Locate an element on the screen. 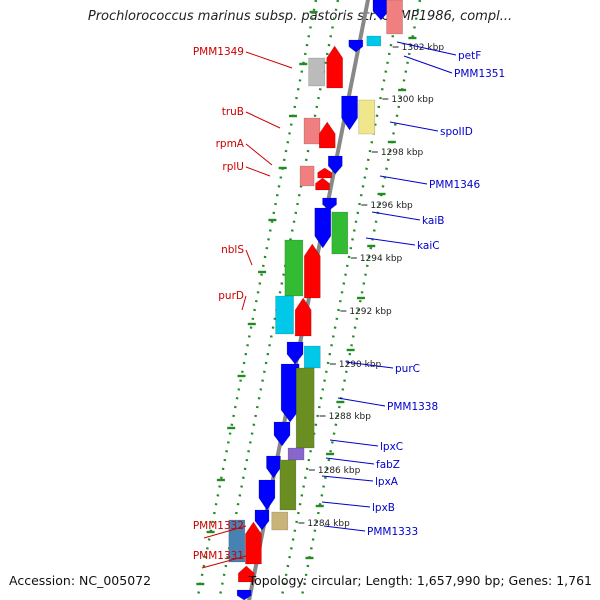 The width and height of the screenshot is (600, 600). gene-label-right: kaiB is located at coordinates (433, 221).